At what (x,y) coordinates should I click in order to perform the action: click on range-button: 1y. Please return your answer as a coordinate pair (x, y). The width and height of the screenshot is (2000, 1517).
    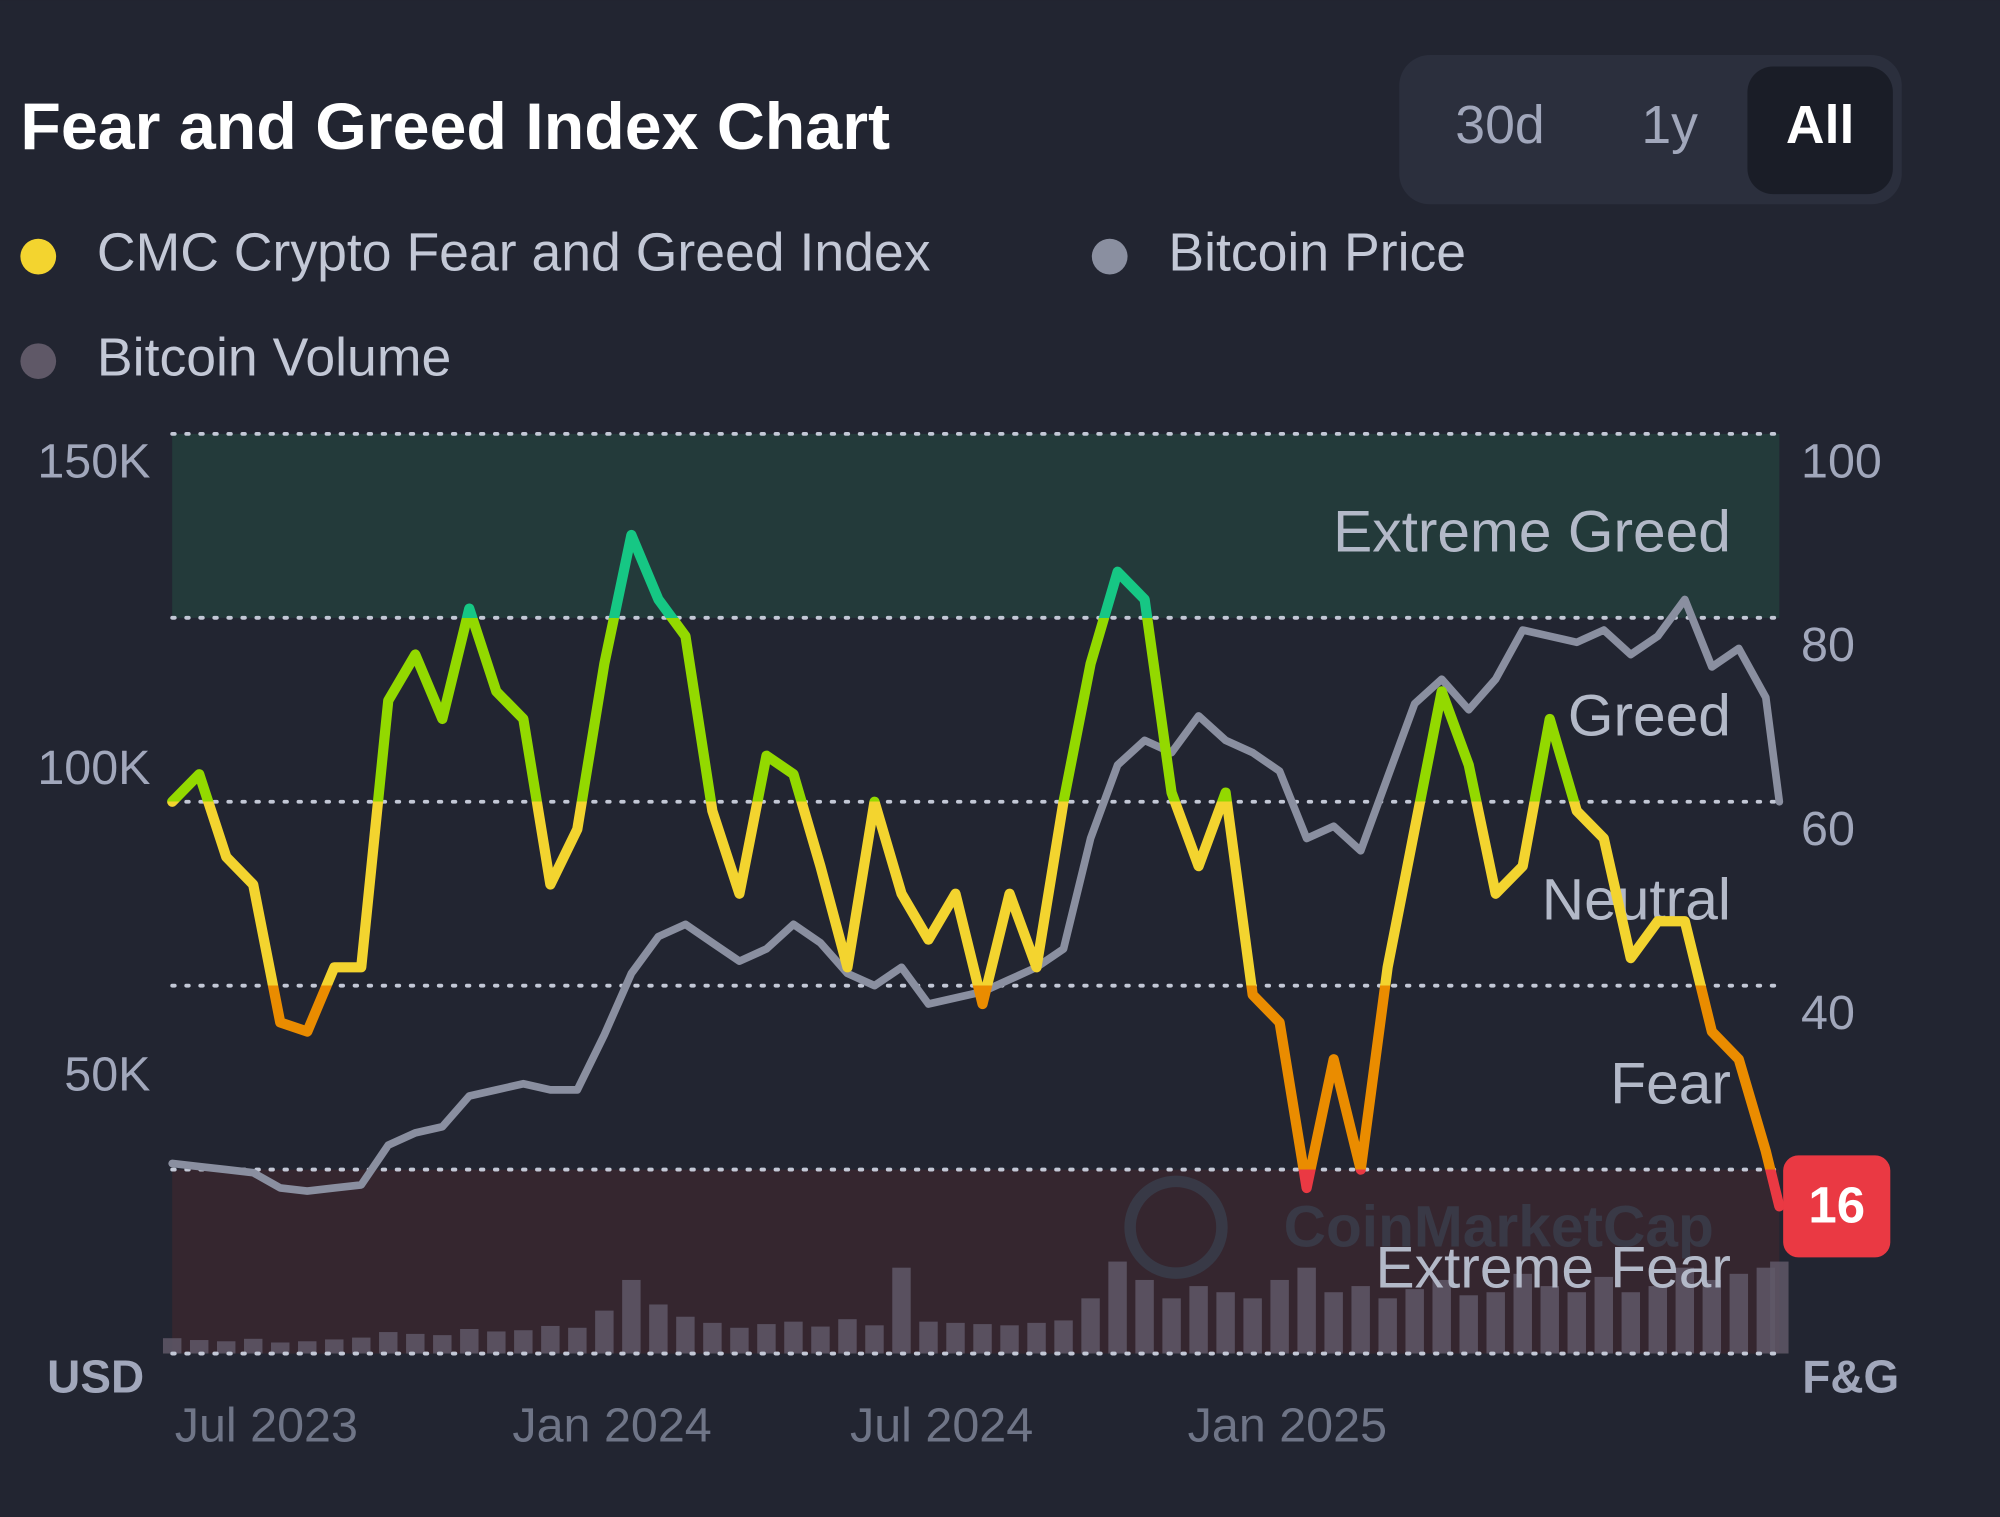
    Looking at the image, I should click on (1669, 125).